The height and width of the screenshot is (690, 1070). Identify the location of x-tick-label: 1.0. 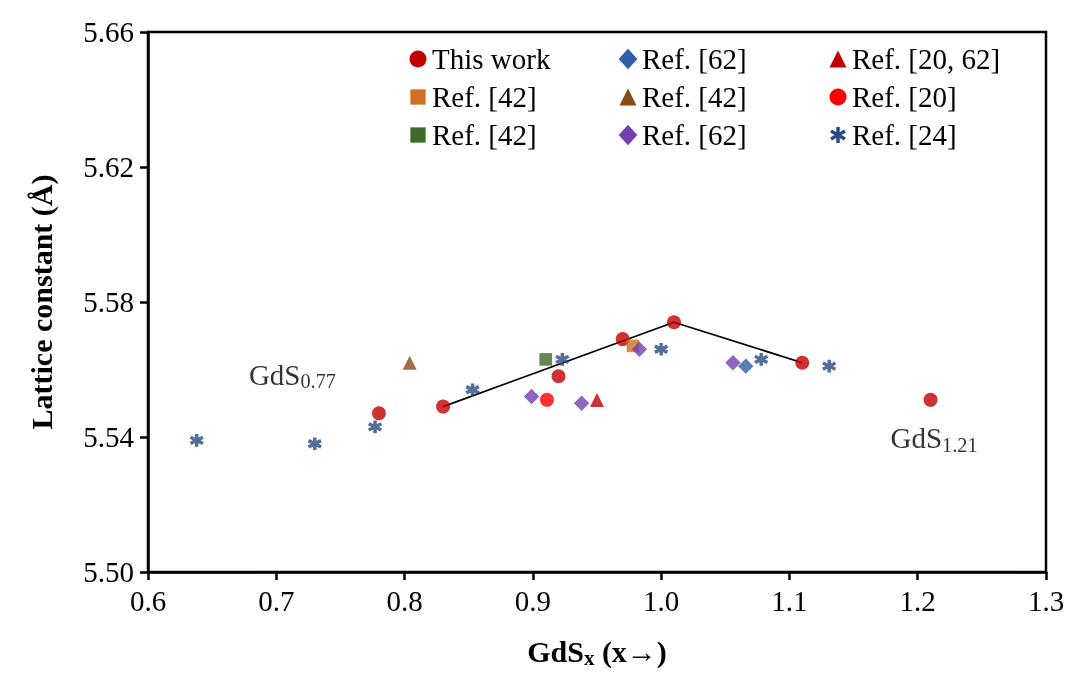
(661, 600).